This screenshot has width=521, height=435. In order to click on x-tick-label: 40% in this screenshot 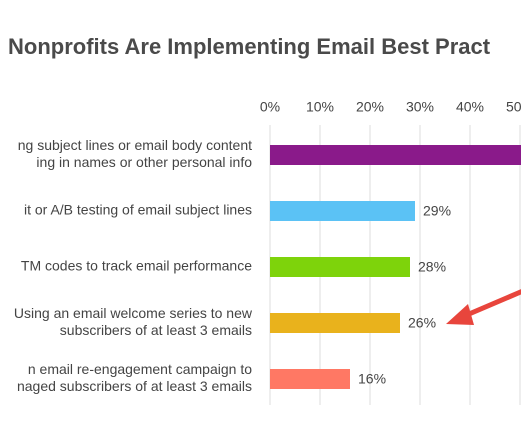, I will do `click(470, 107)`.